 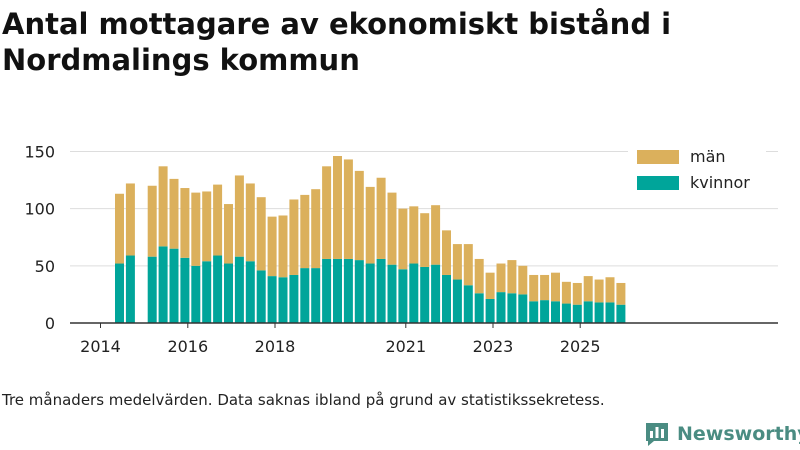 I want to click on brand: Newsworthy, so click(x=722, y=434).